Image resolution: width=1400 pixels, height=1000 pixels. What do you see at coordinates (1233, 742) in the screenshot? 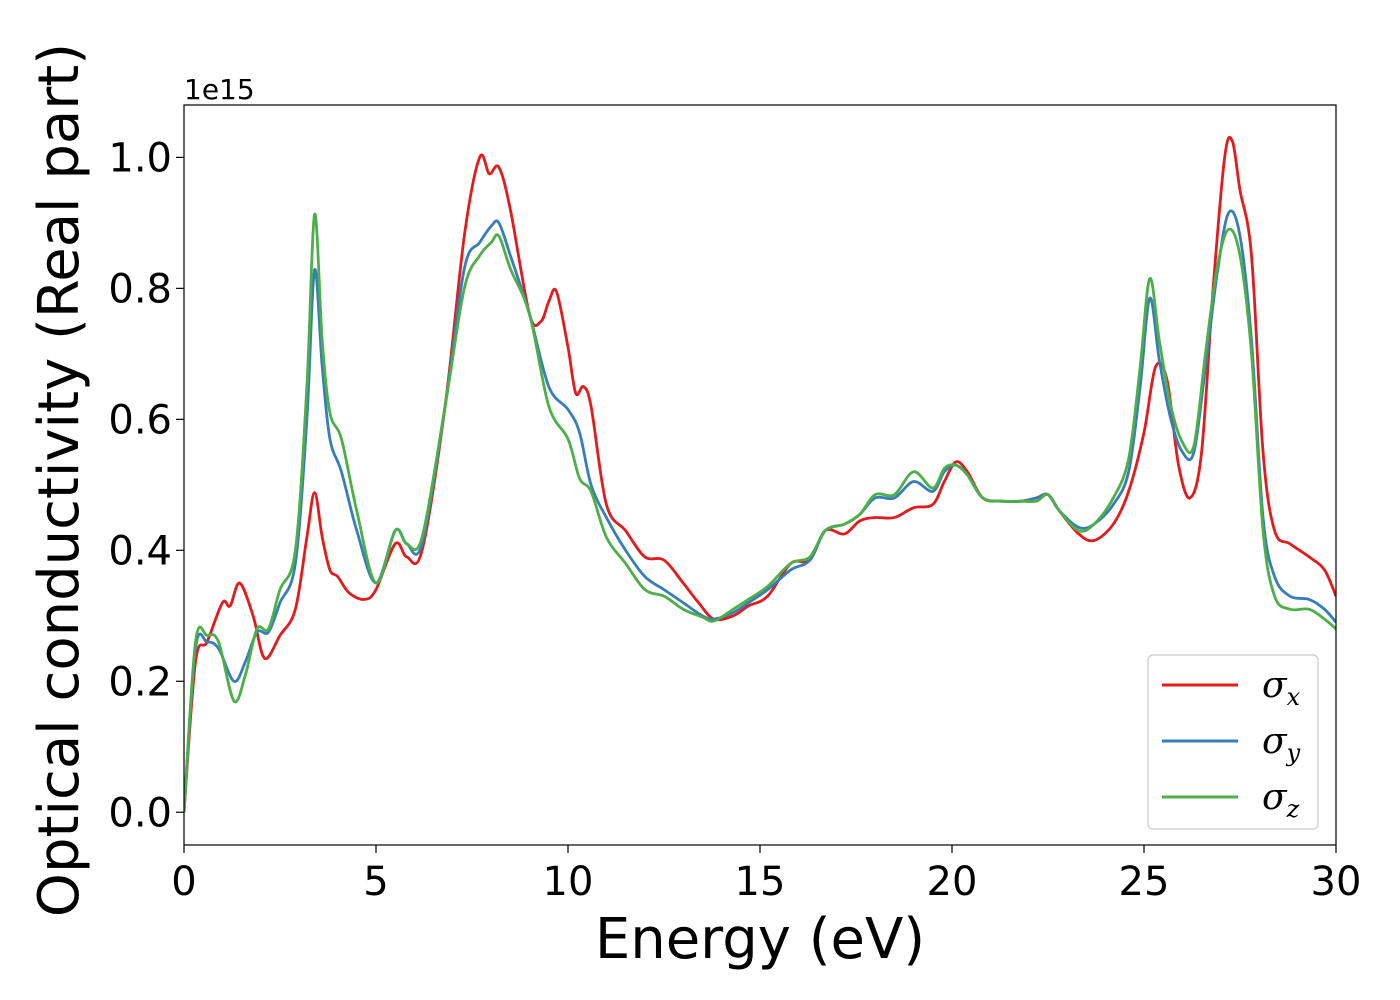
I see `legend: σx σy σz` at bounding box center [1233, 742].